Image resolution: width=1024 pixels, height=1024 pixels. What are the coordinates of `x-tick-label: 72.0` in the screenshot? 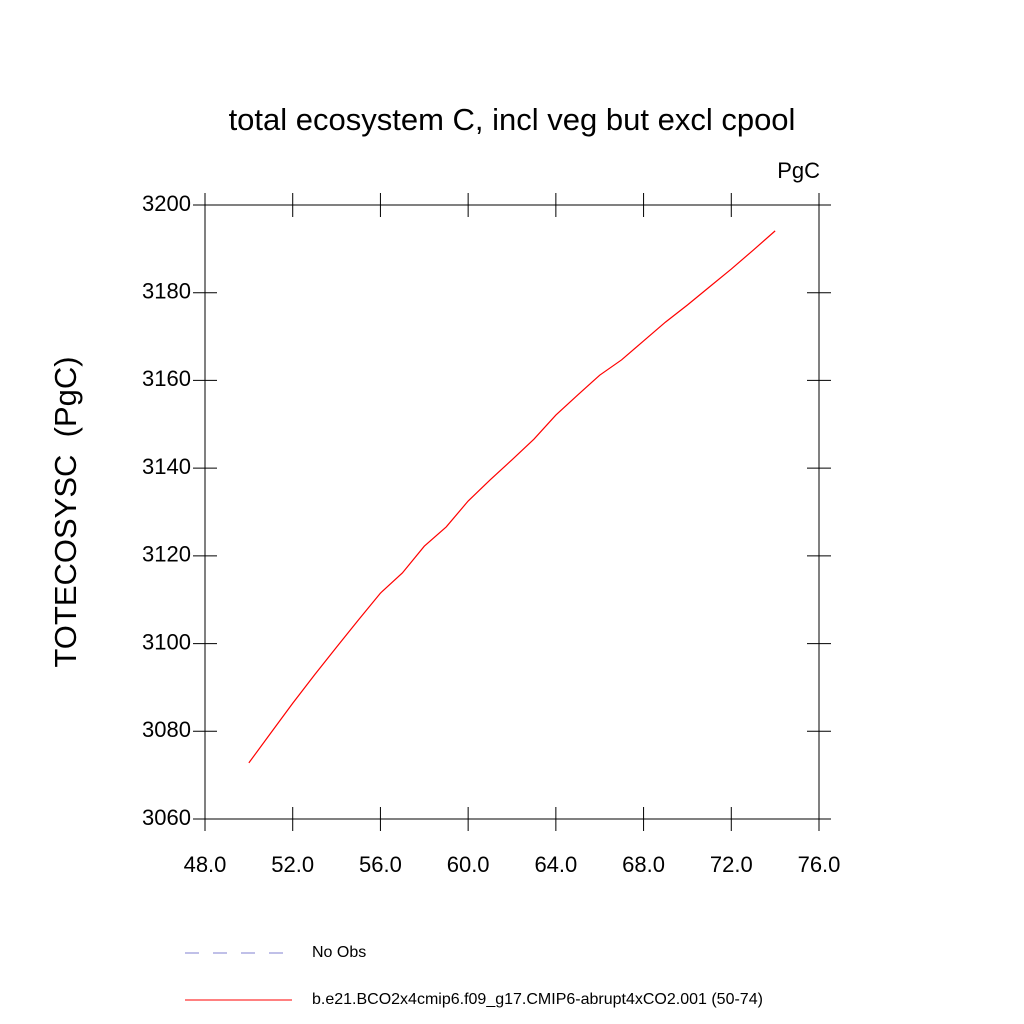 It's located at (731, 864).